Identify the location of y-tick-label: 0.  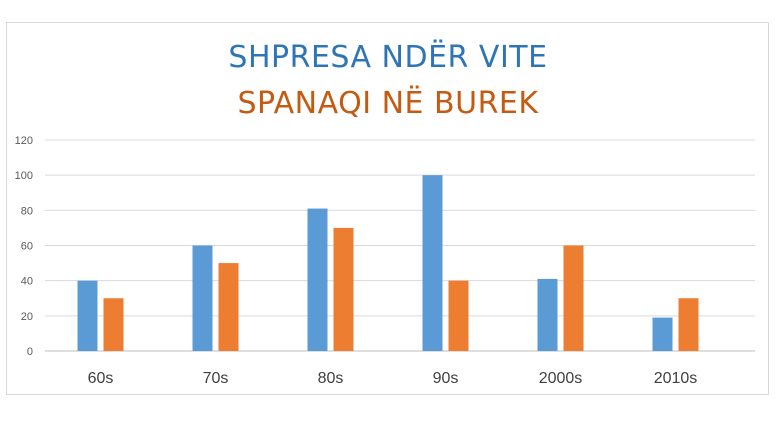
(30, 352).